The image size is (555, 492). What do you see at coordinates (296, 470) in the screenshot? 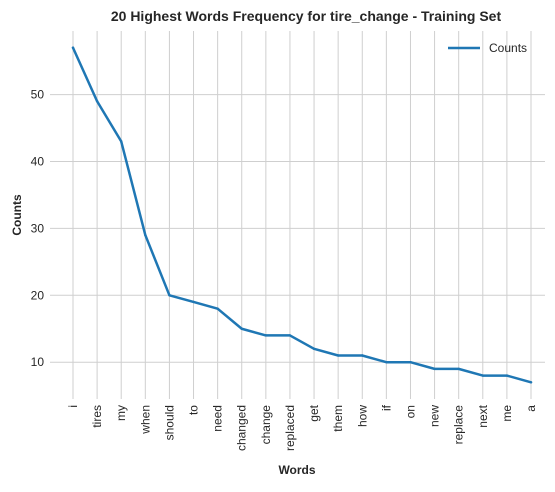
I see `x-axis-label: Words` at bounding box center [296, 470].